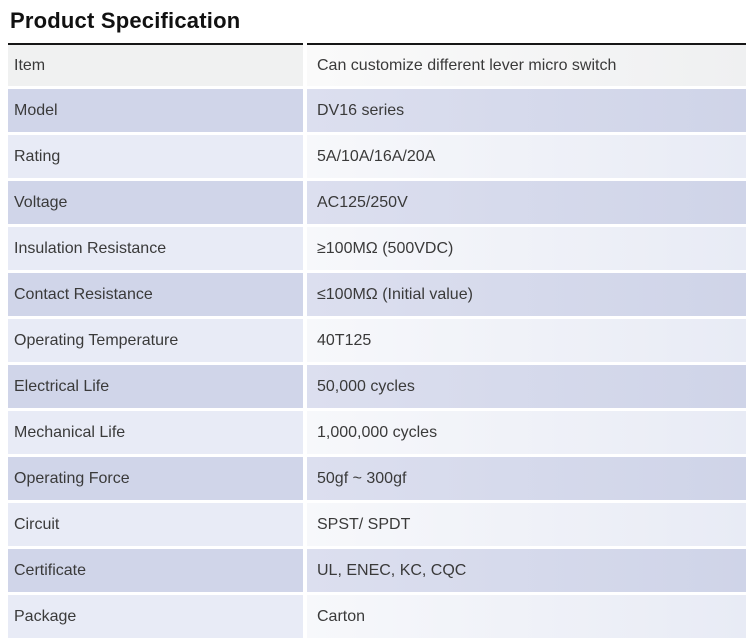 The image size is (754, 644). Describe the element at coordinates (155, 340) in the screenshot. I see `spec-label-cell: Operating Temperature` at that location.